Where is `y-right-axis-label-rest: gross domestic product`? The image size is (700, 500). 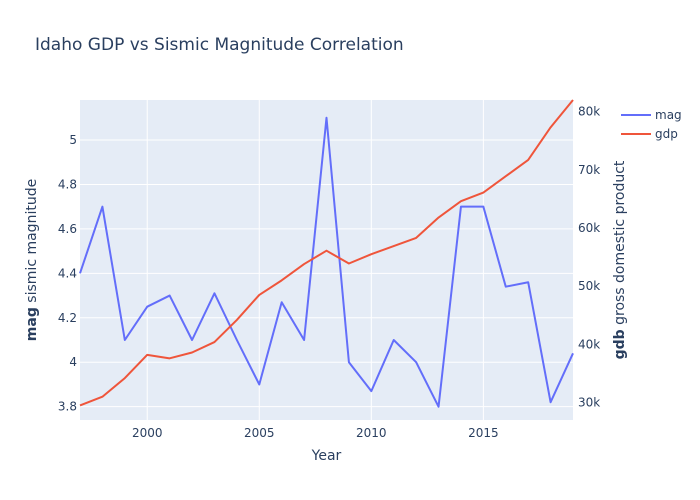 y-right-axis-label-rest: gross domestic product is located at coordinates (620, 244).